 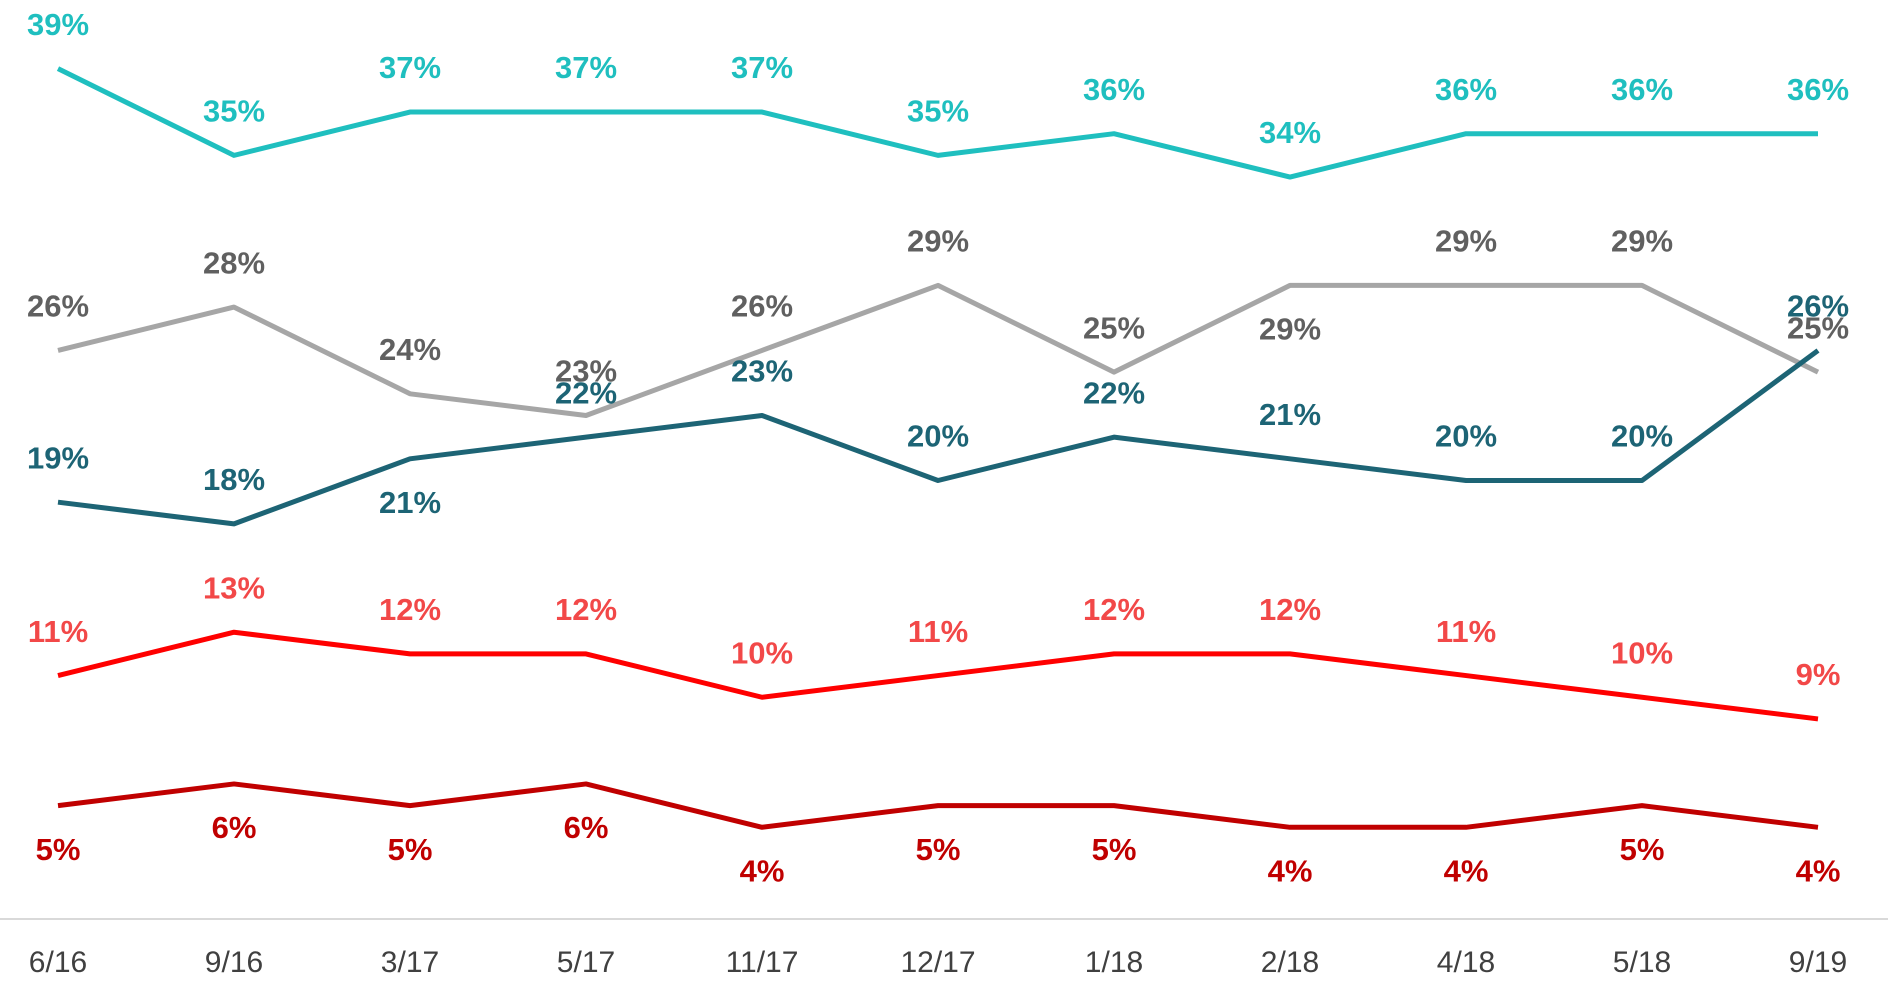 I want to click on x-tick-label: 3/17, so click(x=410, y=962).